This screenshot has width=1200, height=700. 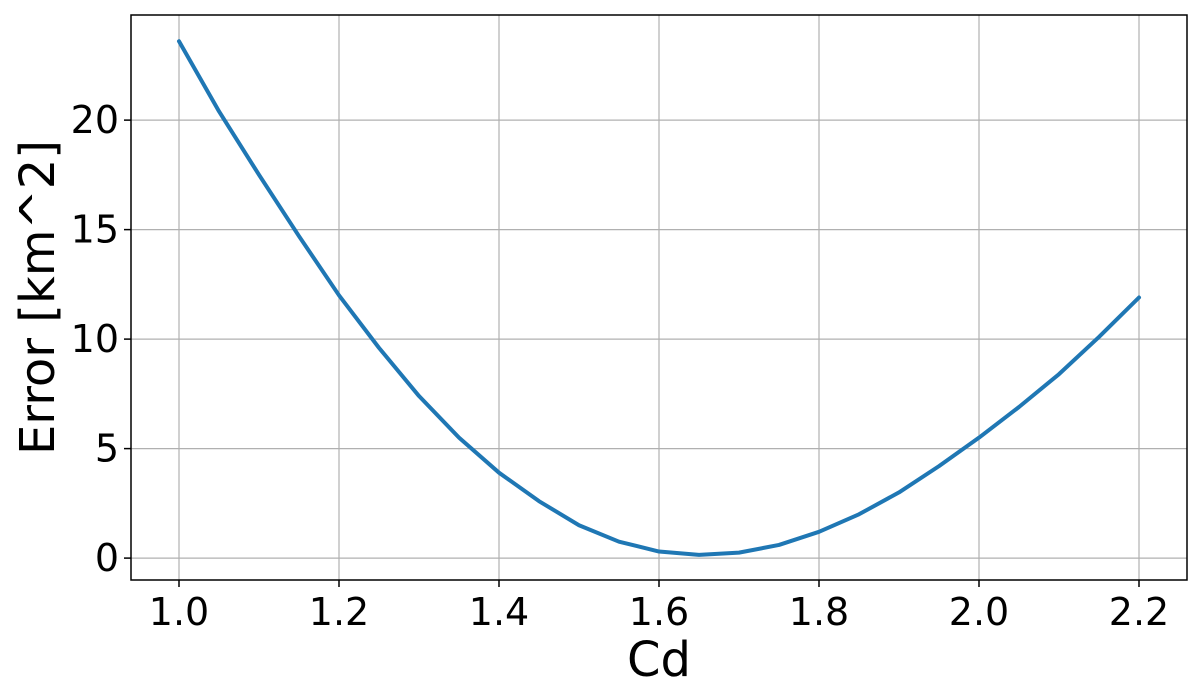 What do you see at coordinates (38, 297) in the screenshot?
I see `y-axis-label: Error [km^2]` at bounding box center [38, 297].